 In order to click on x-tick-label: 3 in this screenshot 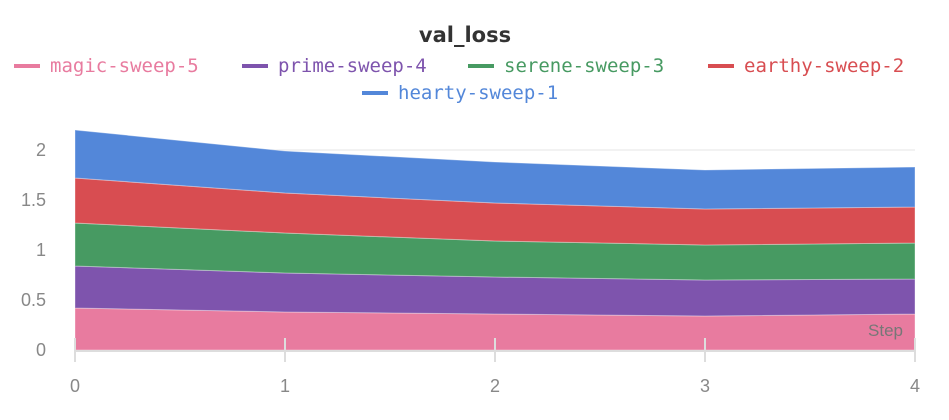, I will do `click(705, 386)`.